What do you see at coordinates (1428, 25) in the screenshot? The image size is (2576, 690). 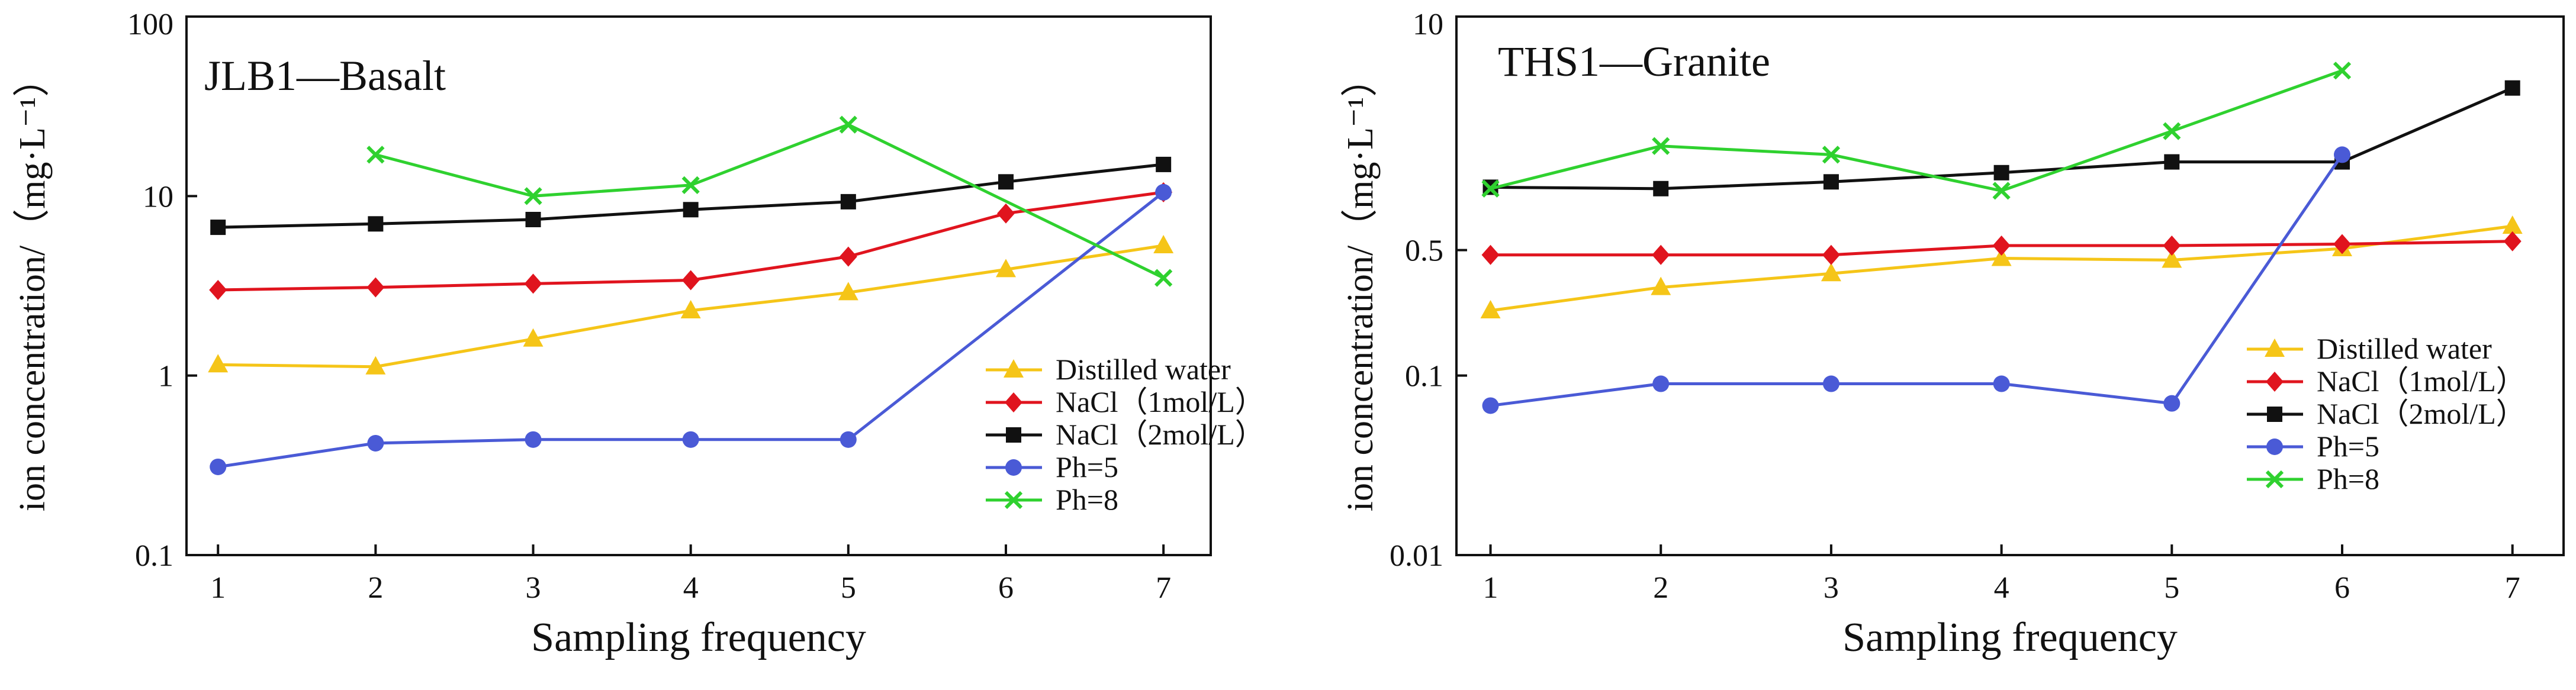 I see `y-tick-label: 10` at bounding box center [1428, 25].